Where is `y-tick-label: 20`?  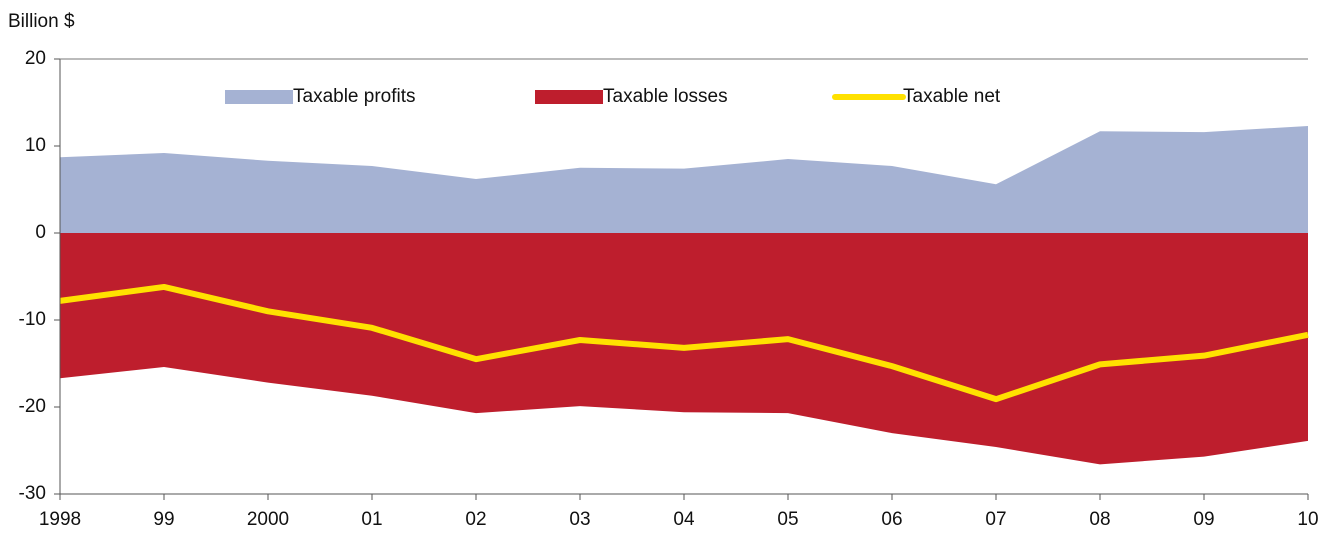
y-tick-label: 20 is located at coordinates (35, 58).